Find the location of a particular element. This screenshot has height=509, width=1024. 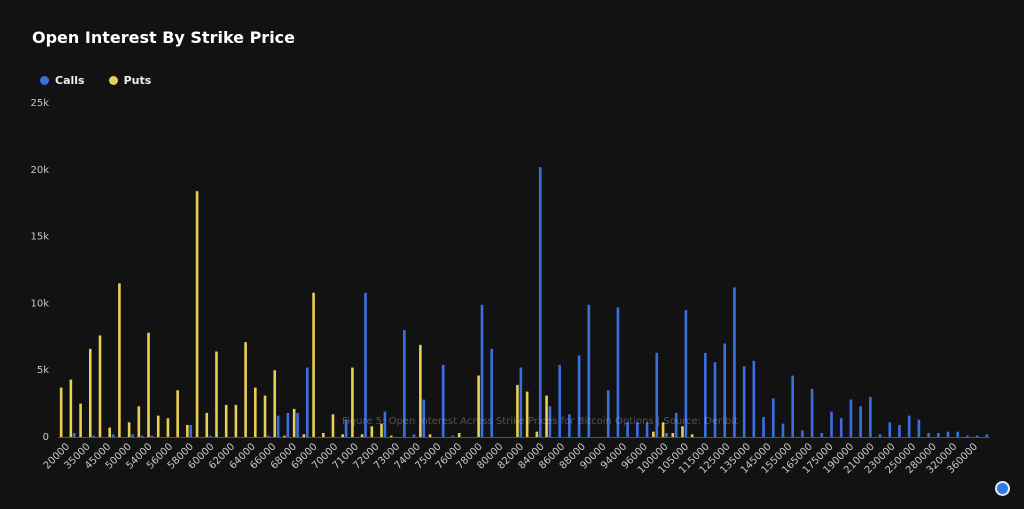

legend-item-calls: Calls is located at coordinates (62, 80).